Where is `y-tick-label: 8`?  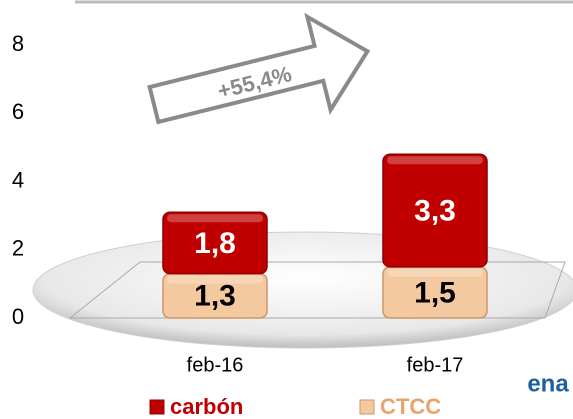 y-tick-label: 8 is located at coordinates (18, 43).